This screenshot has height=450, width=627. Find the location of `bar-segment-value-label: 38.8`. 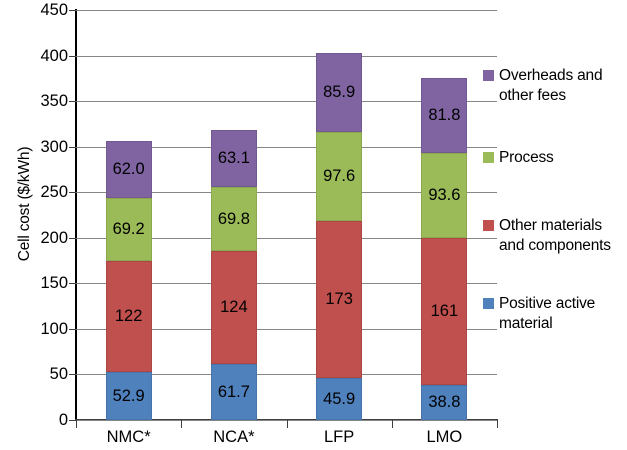

bar-segment-value-label: 38.8 is located at coordinates (444, 402).